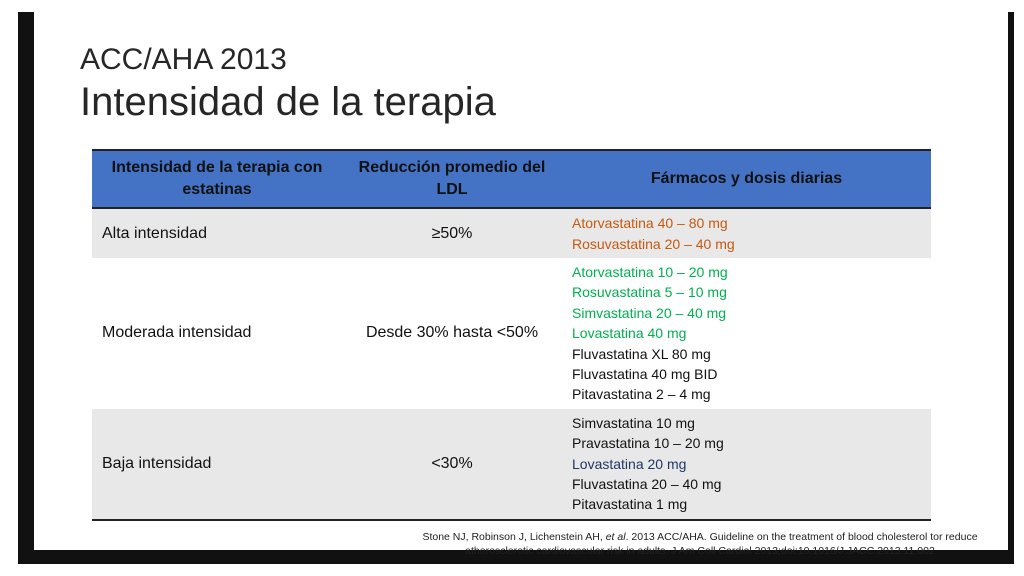  I want to click on citation-et-al: et al, so click(615, 537).